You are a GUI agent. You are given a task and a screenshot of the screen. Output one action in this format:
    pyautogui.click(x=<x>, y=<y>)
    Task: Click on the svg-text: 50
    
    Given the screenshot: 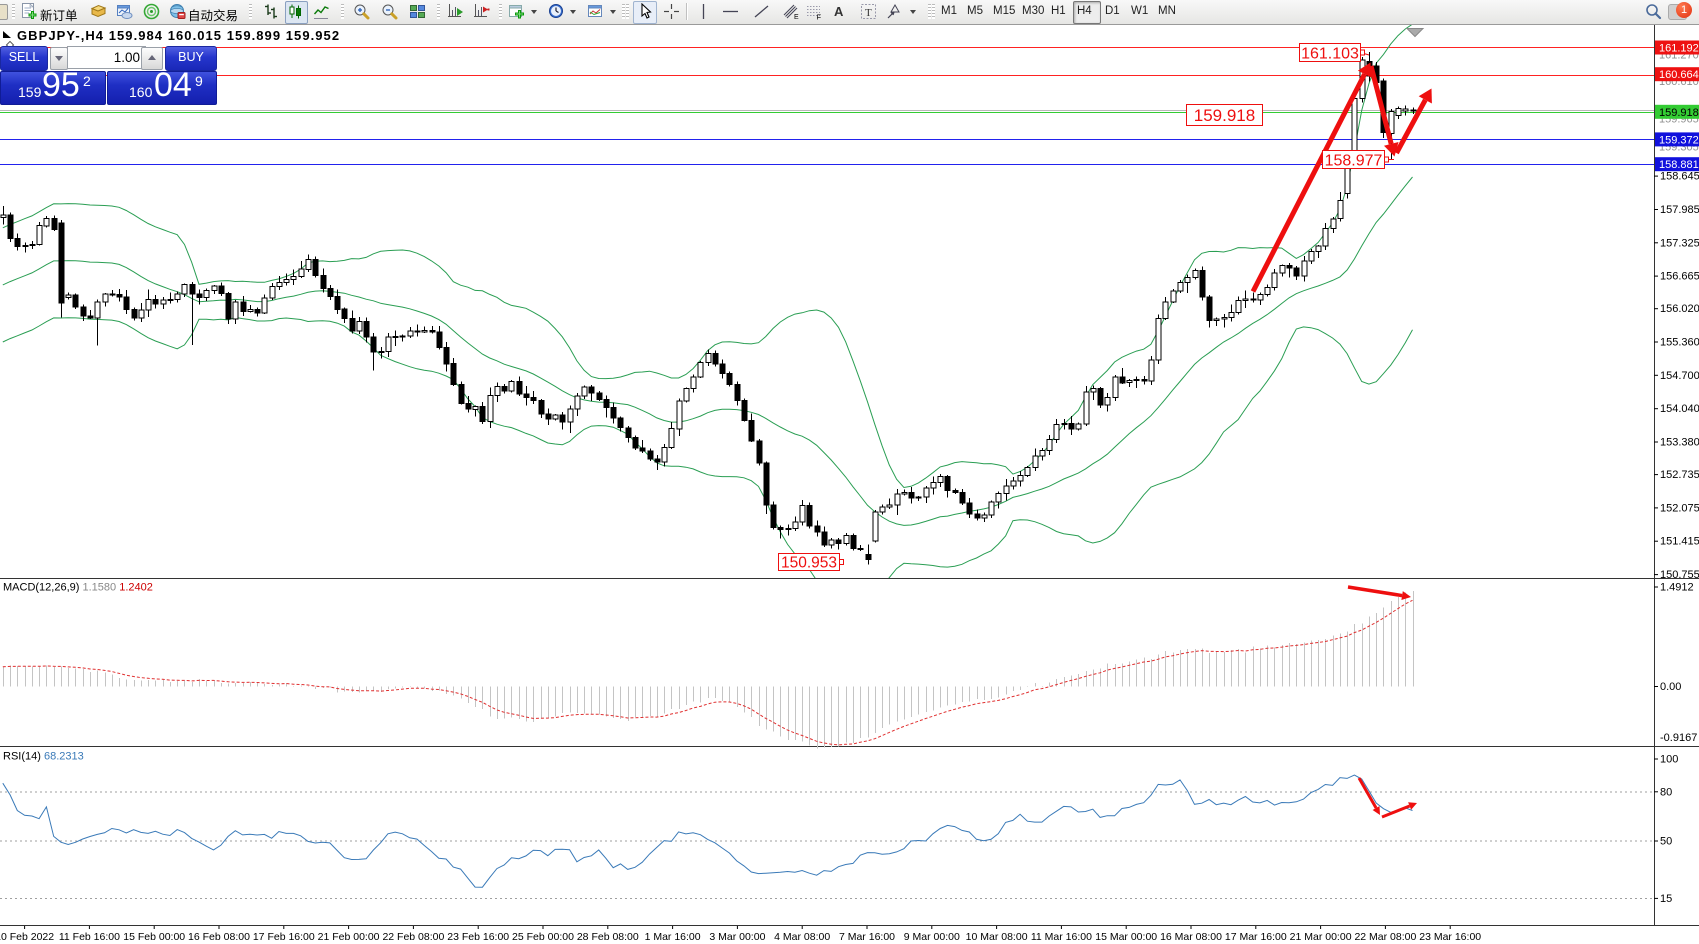 What is the action you would take?
    pyautogui.click(x=1666, y=842)
    